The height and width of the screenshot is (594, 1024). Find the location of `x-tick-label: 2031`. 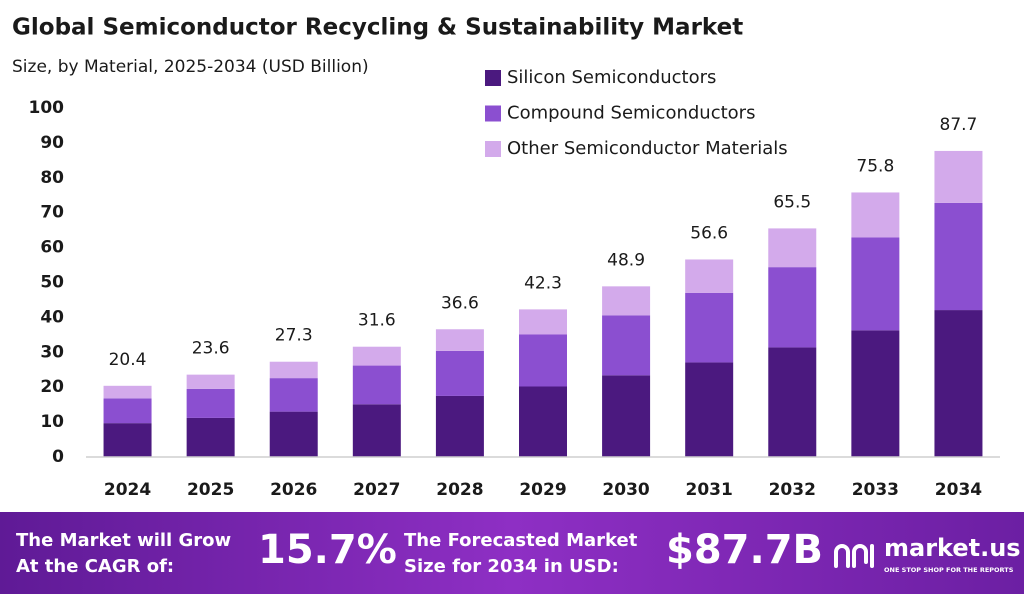

x-tick-label: 2031 is located at coordinates (709, 490).